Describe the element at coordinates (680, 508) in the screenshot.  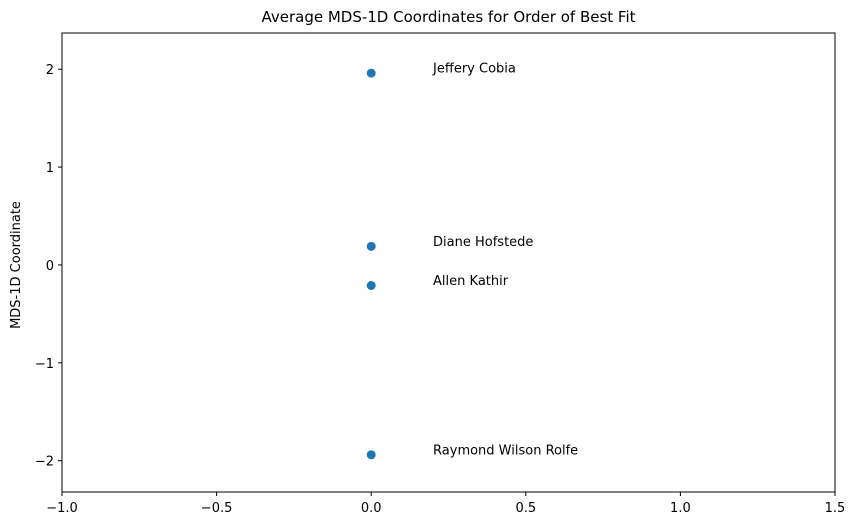
I see `x-tick-label: 1.0` at that location.